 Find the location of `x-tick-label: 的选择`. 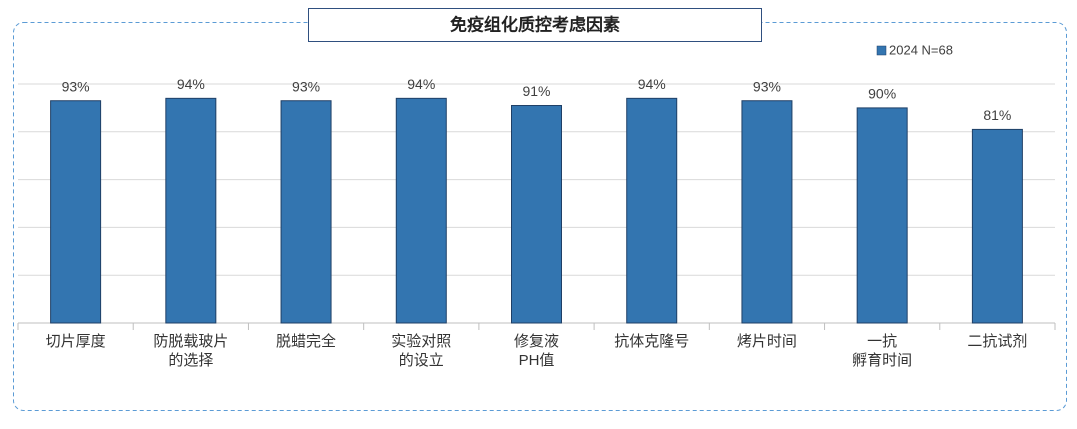

x-tick-label: 的选择 is located at coordinates (190, 360).